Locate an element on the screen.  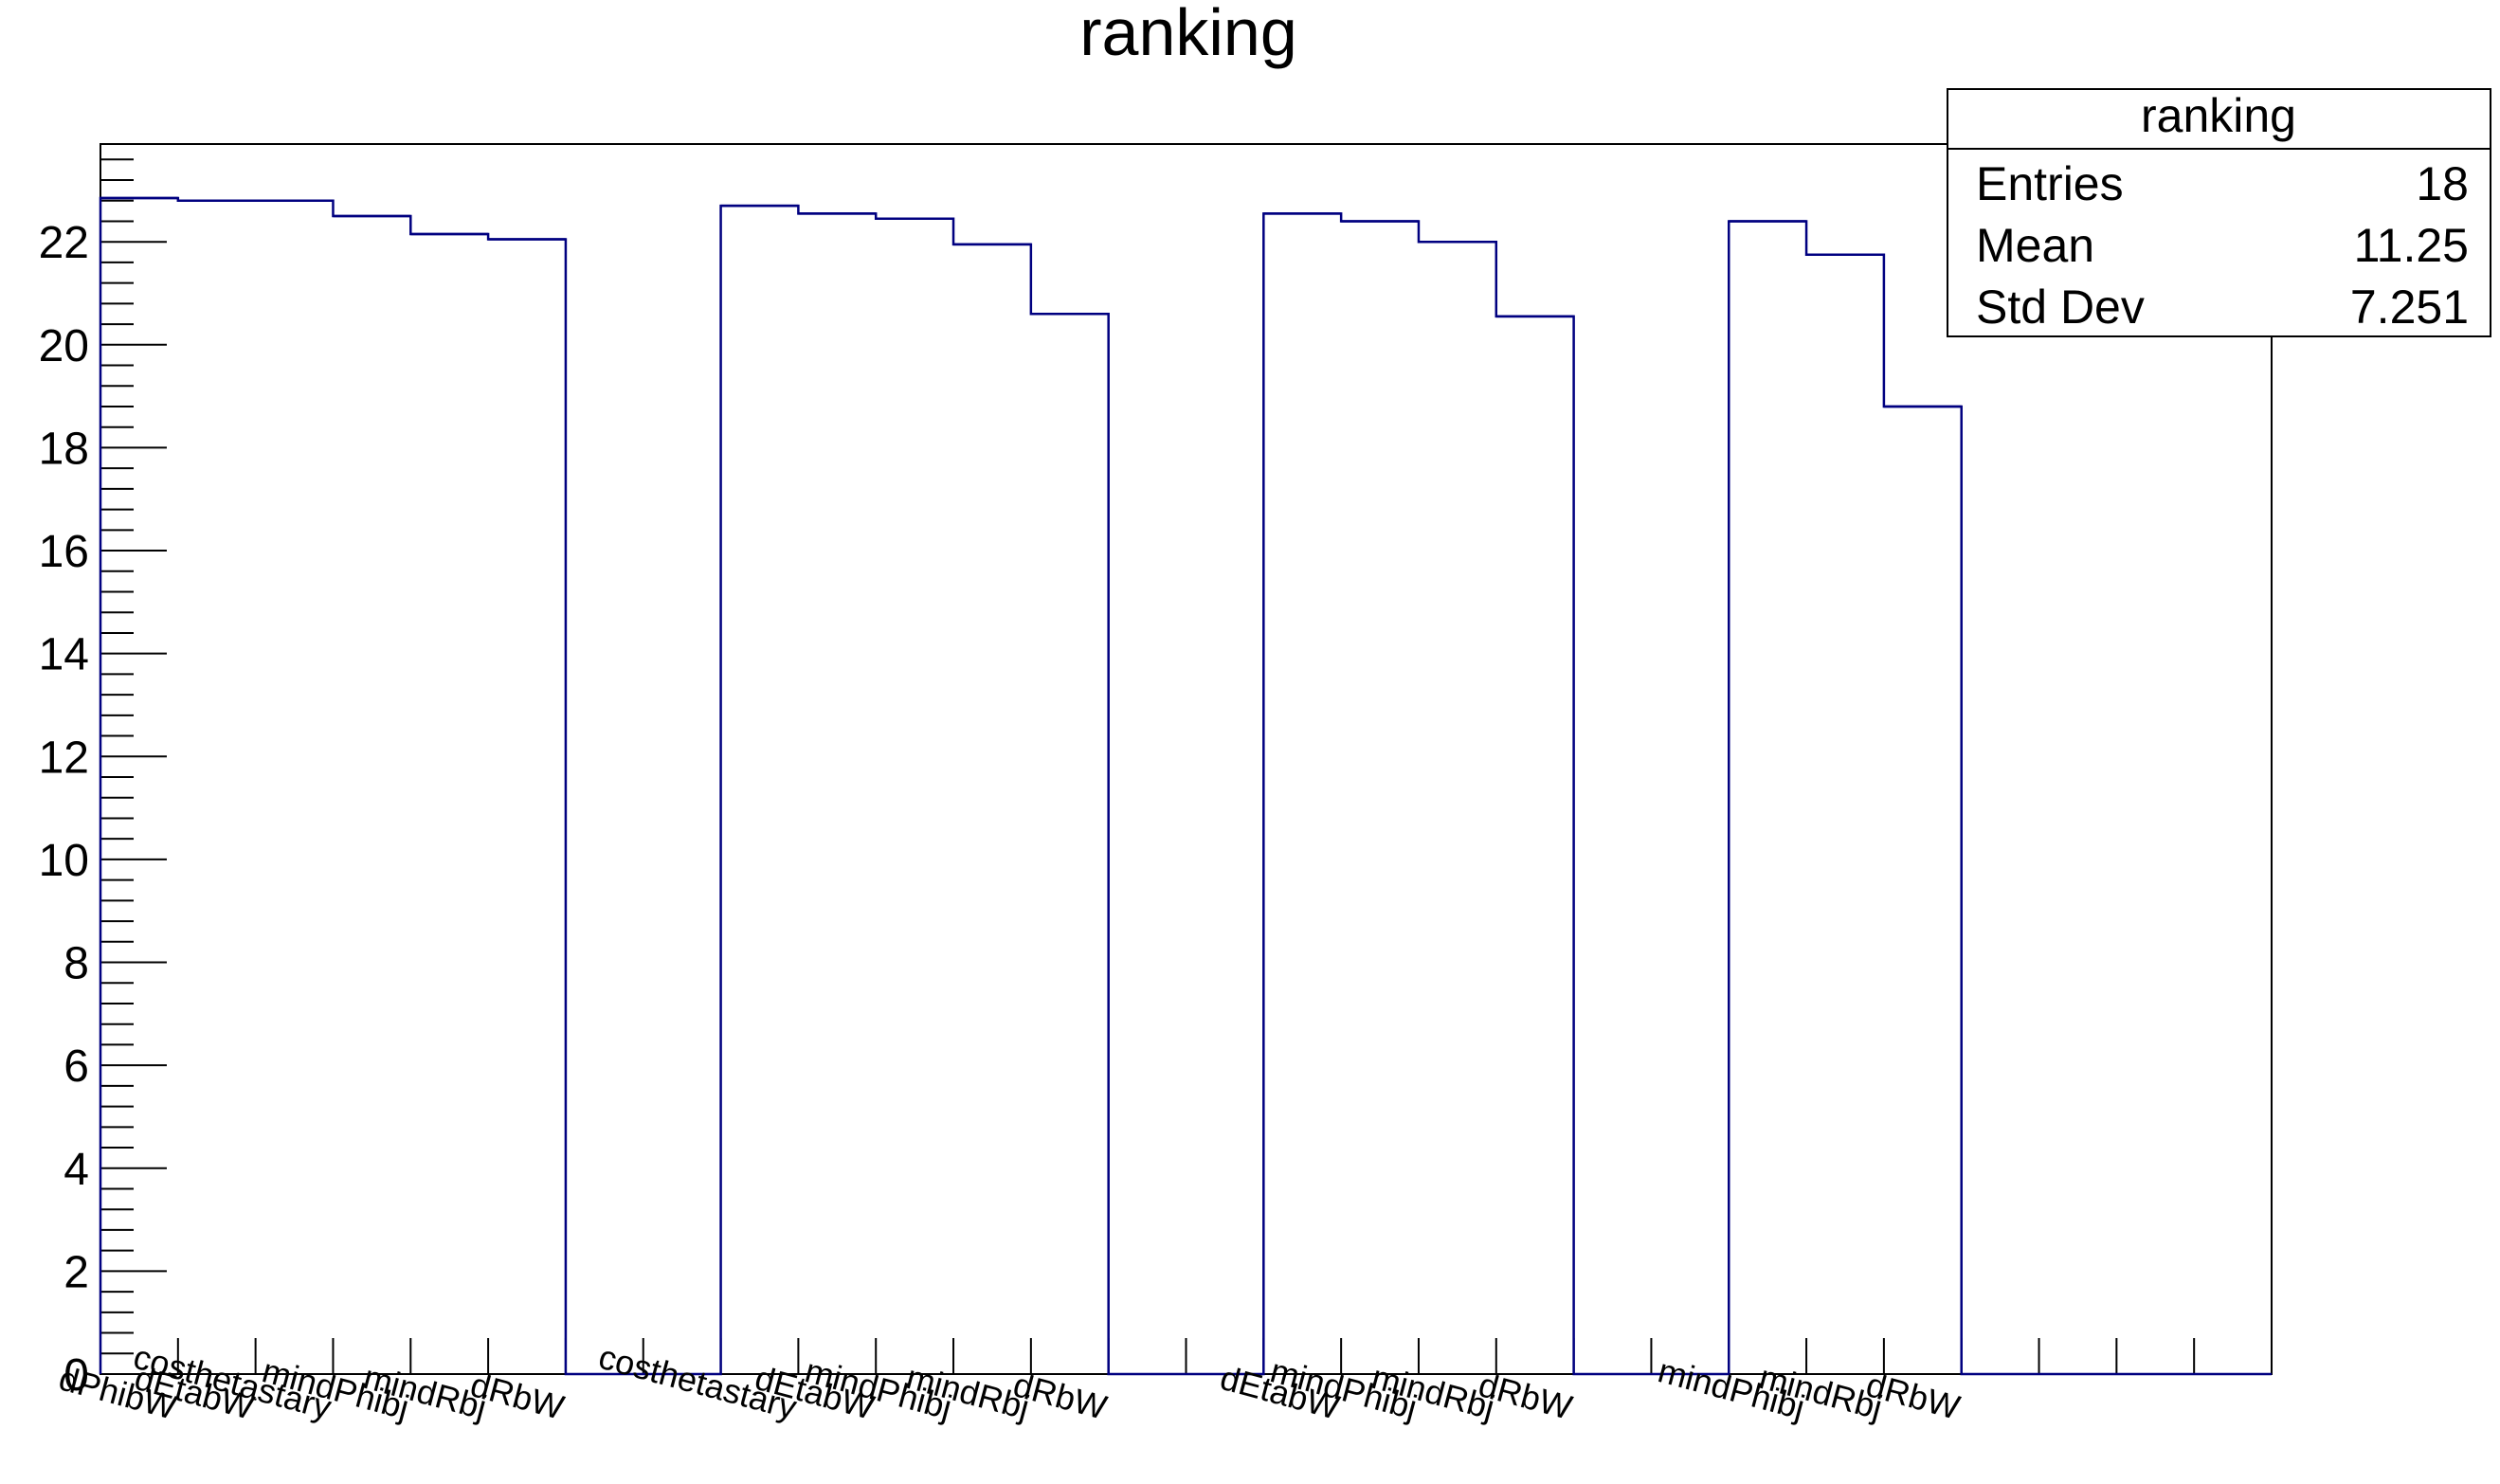
stats-mean-value: 11.25 is located at coordinates (2411, 245).